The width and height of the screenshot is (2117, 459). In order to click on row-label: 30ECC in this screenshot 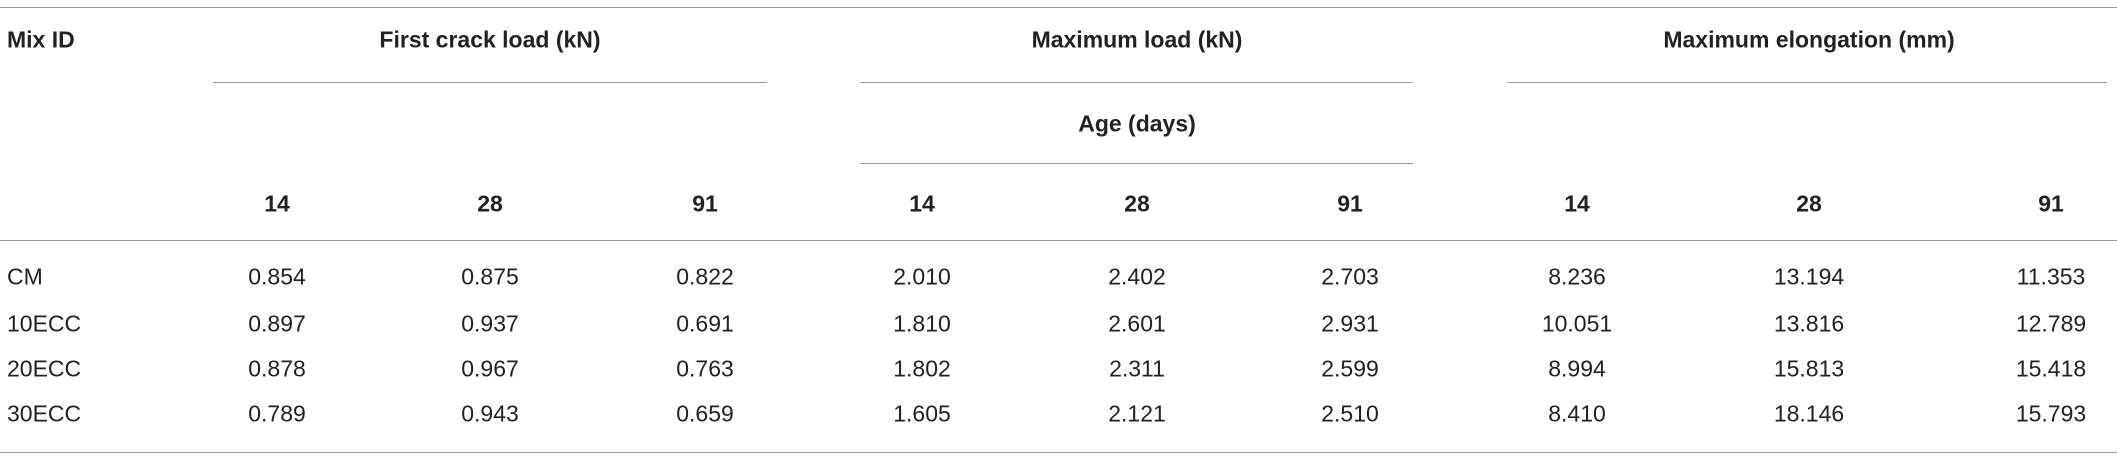, I will do `click(44, 413)`.